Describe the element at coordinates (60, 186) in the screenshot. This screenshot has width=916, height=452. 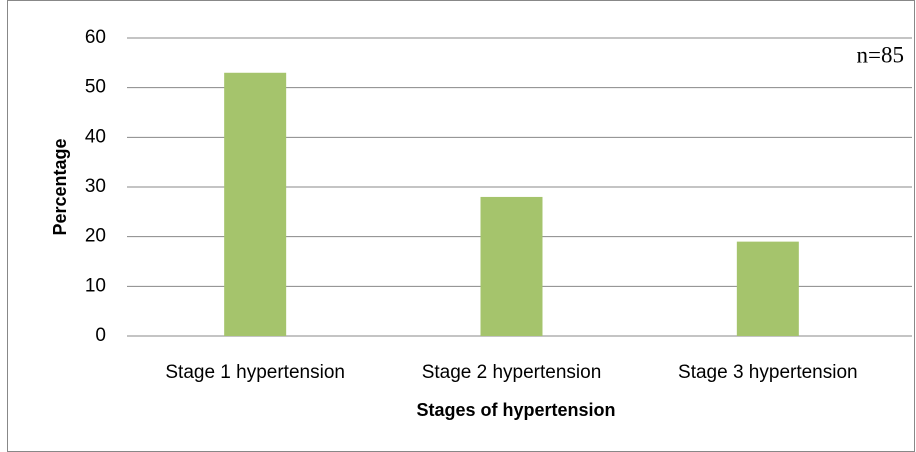
I see `y-axis-label: Percentage` at that location.